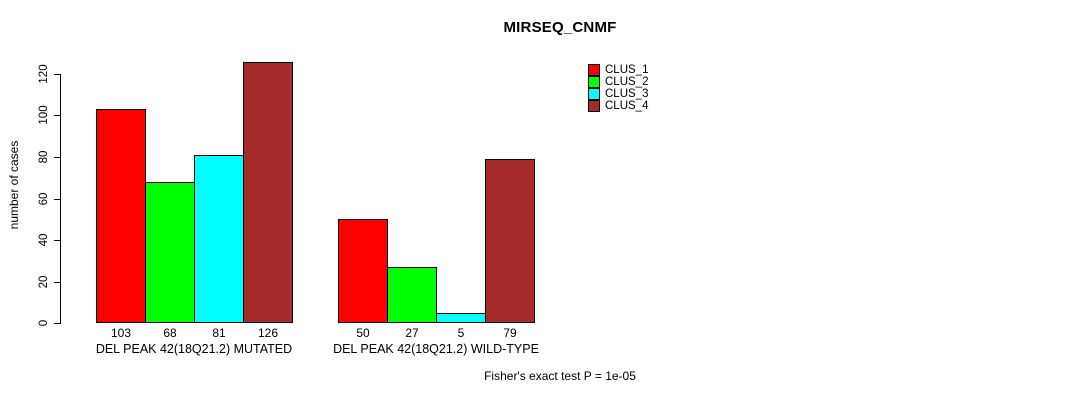 The width and height of the screenshot is (1090, 400). Describe the element at coordinates (627, 82) in the screenshot. I see `legend-label: CLUS_2` at that location.